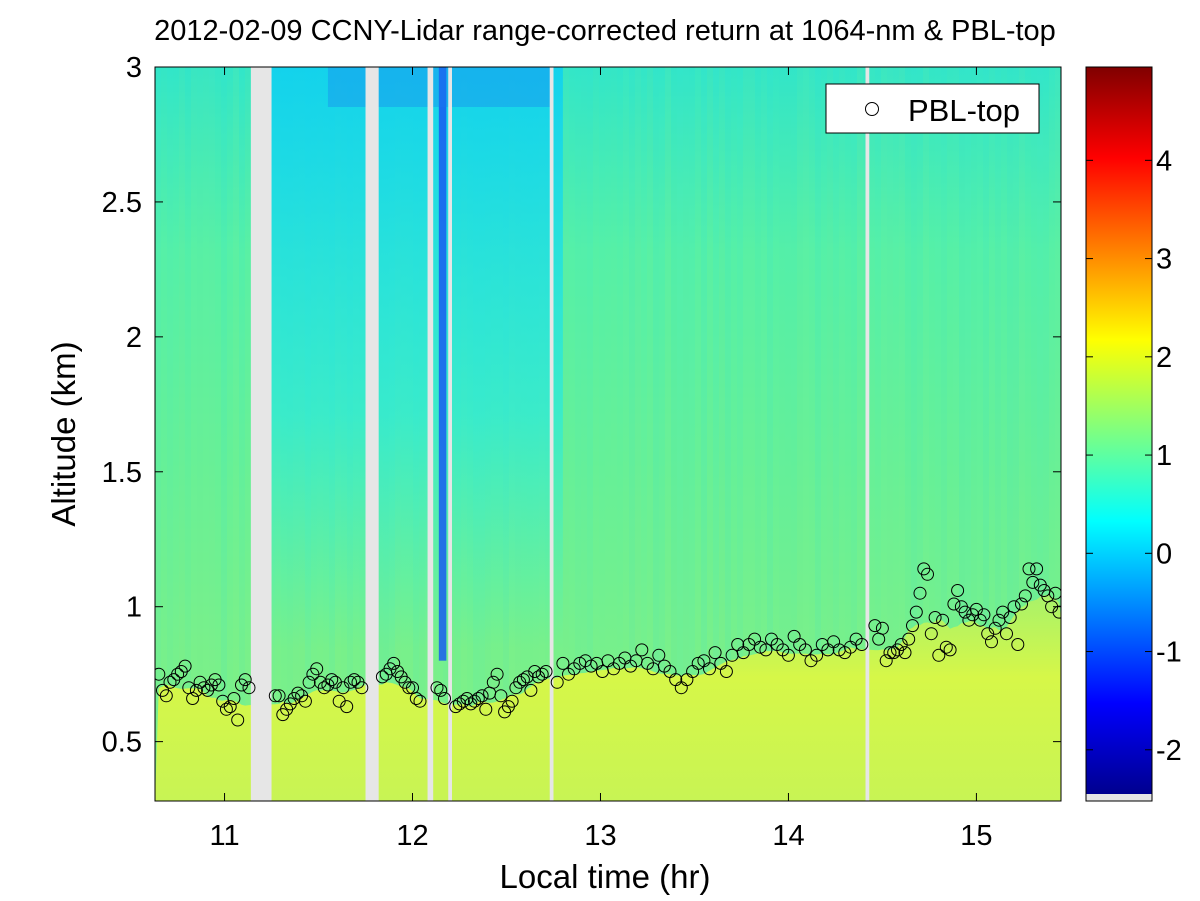 The height and width of the screenshot is (901, 1200). What do you see at coordinates (122, 743) in the screenshot?
I see `y-tick-label: 0.5` at bounding box center [122, 743].